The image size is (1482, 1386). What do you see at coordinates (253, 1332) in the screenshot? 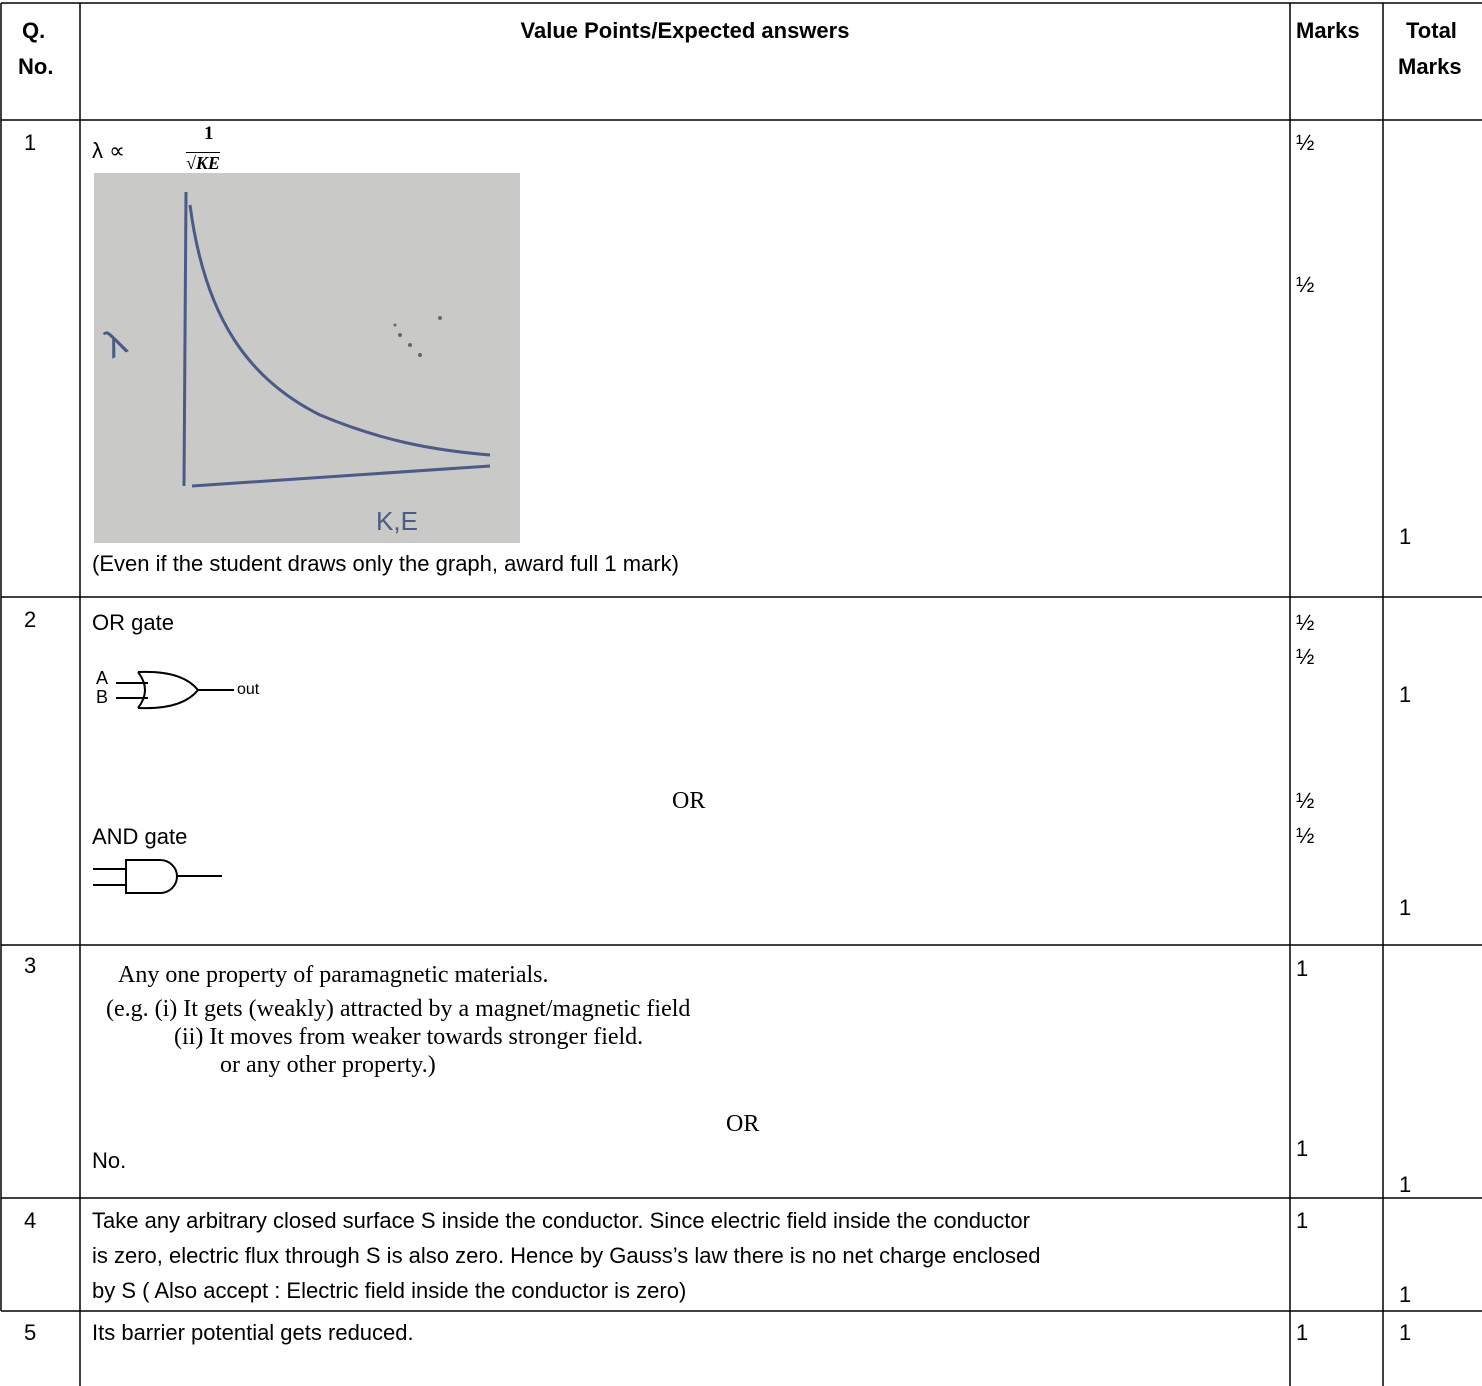
I see `answer-text: Its barrier potential gets reduced.` at bounding box center [253, 1332].